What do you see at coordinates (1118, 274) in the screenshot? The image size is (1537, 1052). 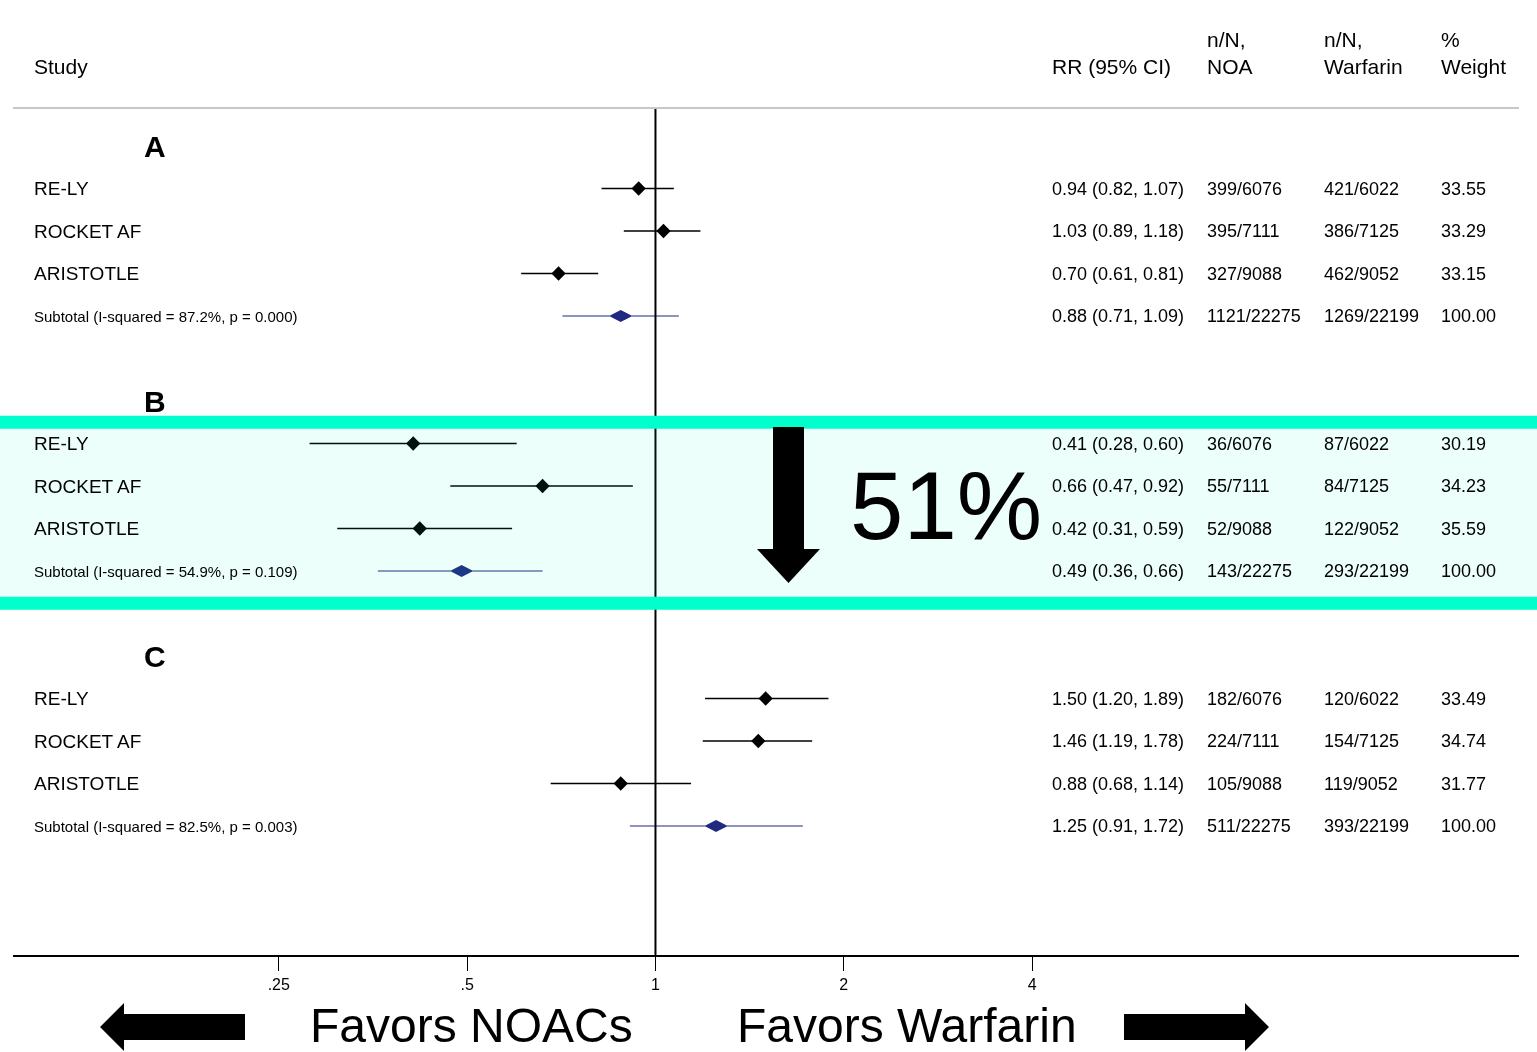 I see `annotation: 0.70 (0.61, 0.81)` at bounding box center [1118, 274].